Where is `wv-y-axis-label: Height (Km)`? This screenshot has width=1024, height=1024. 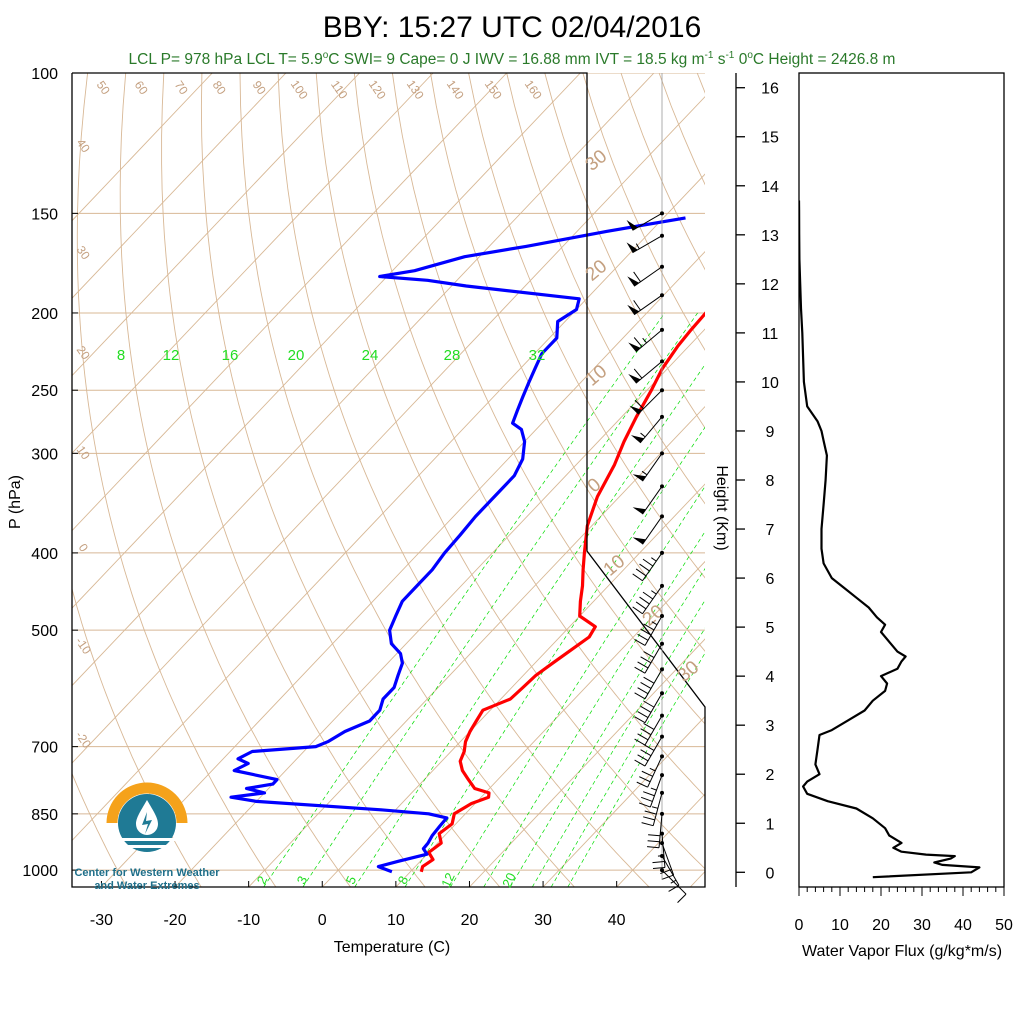
wv-y-axis-label: Height (Km) is located at coordinates (721, 507).